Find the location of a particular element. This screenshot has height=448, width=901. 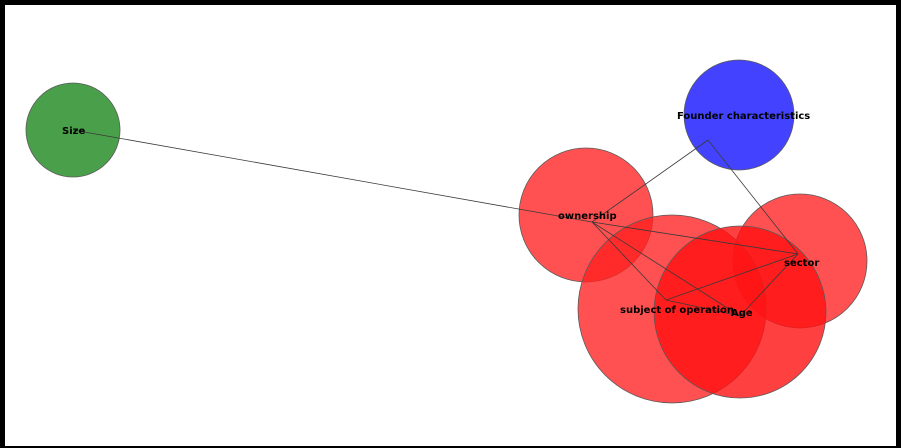

edge-founder-ownership is located at coordinates (650, 181).